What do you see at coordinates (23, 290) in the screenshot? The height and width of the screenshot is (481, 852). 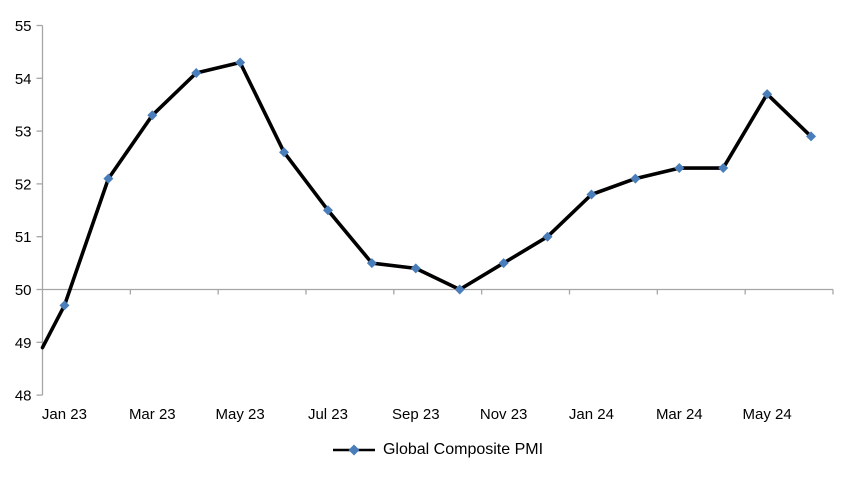 I see `y-tick-label: 50` at bounding box center [23, 290].